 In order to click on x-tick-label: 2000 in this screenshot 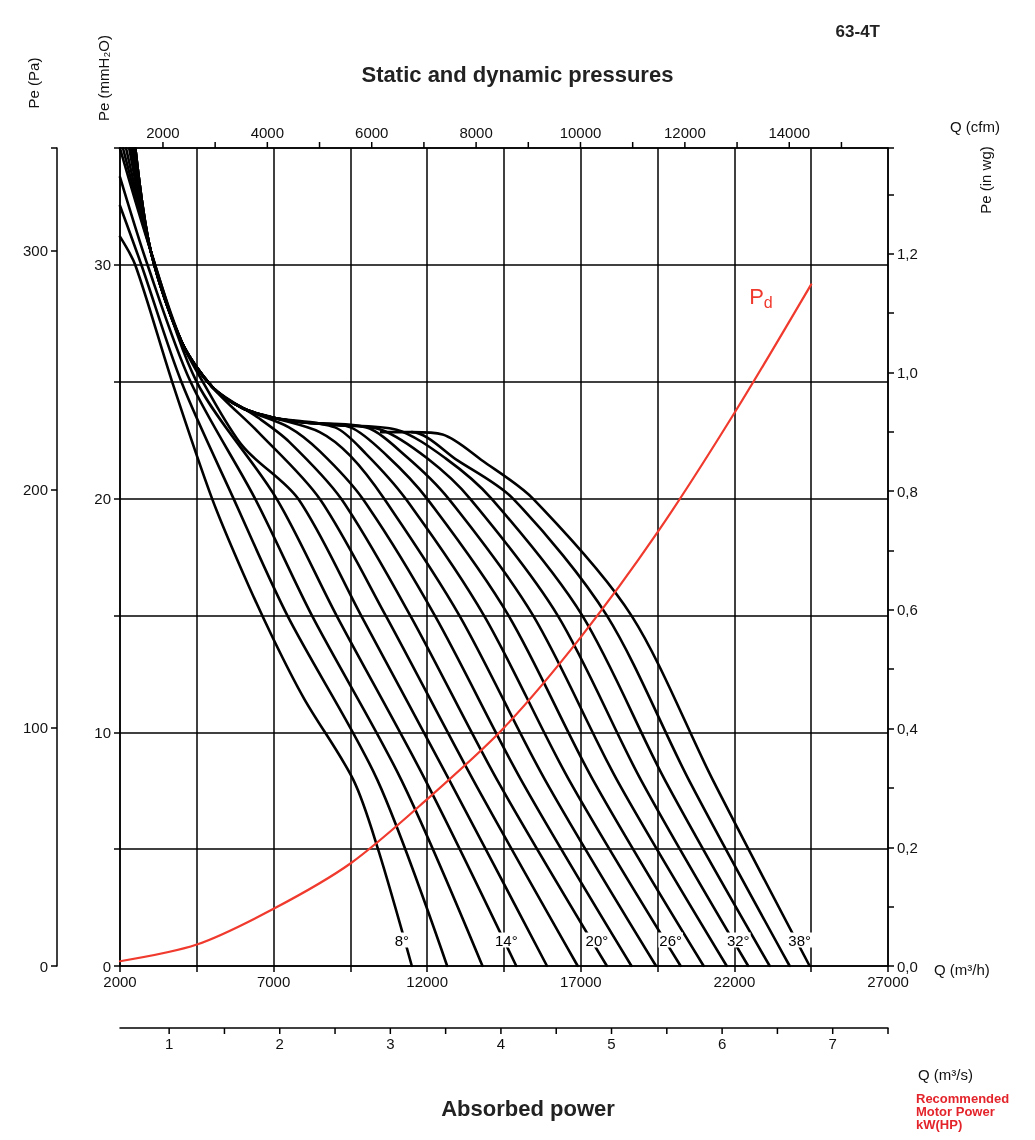, I will do `click(120, 981)`.